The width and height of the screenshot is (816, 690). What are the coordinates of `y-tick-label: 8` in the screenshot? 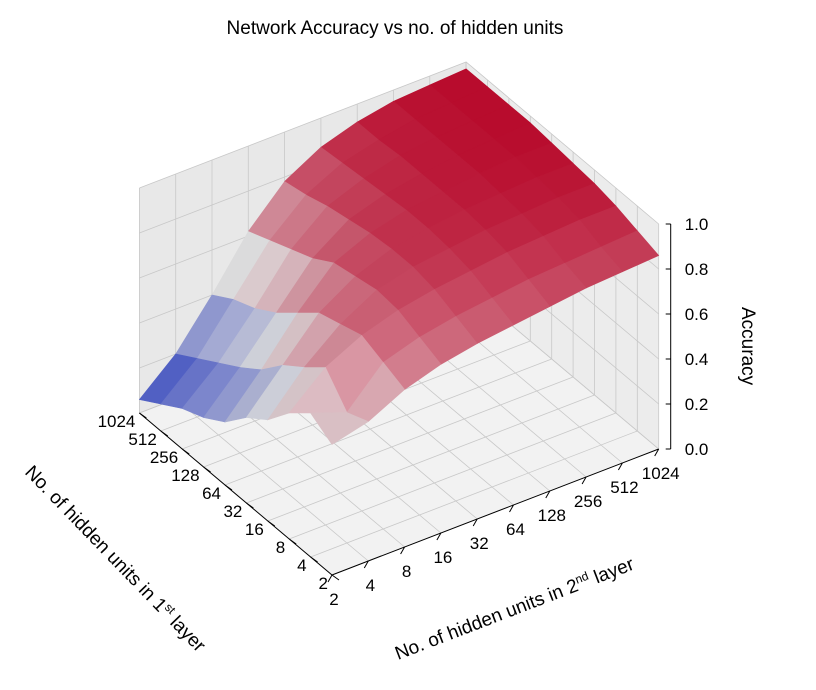 It's located at (406, 571).